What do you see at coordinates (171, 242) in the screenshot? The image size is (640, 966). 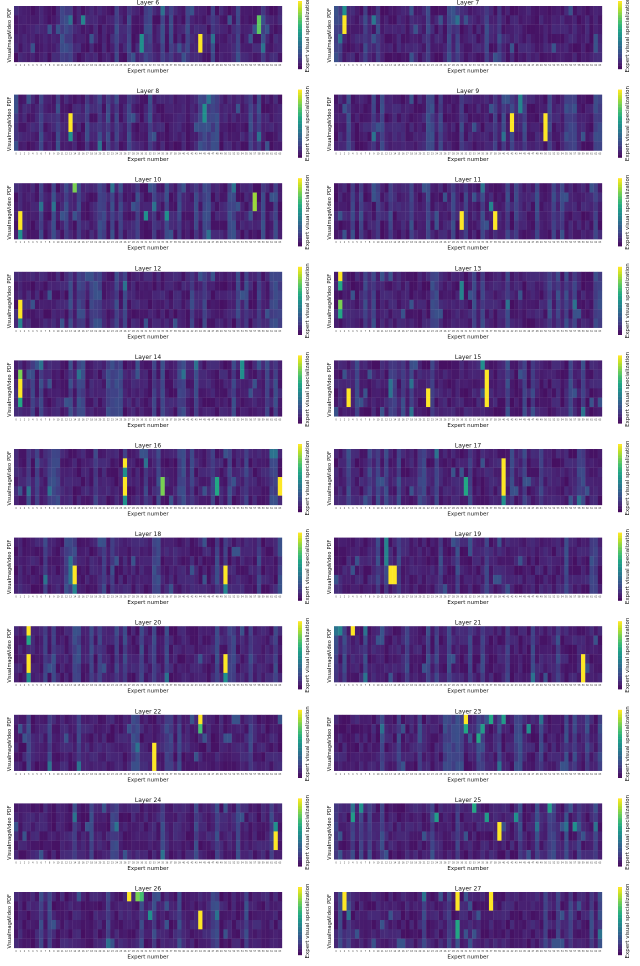 I see `x-tick-label: 37` at bounding box center [171, 242].